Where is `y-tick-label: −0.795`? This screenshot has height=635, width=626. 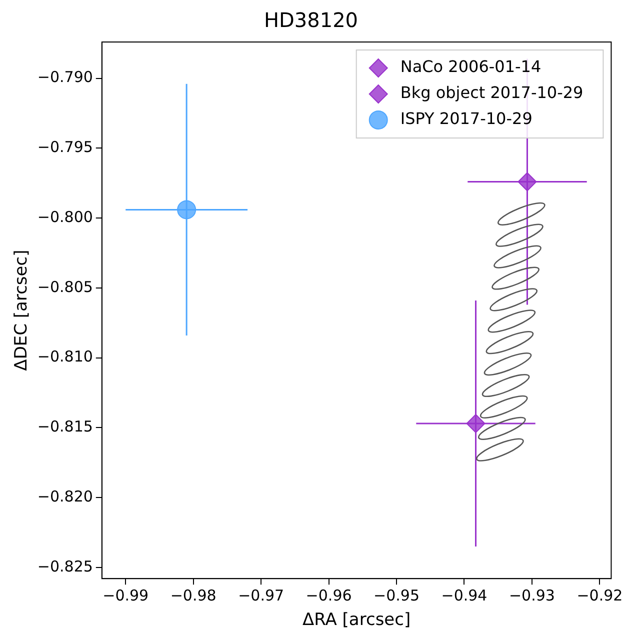 y-tick-label: −0.795 is located at coordinates (65, 147).